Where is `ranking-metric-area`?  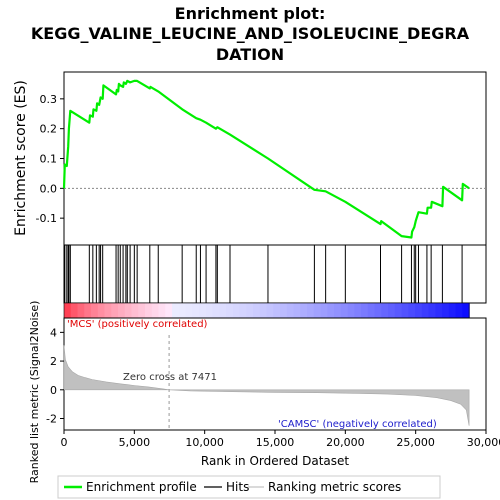
ranking-metric-area is located at coordinates (266, 385).